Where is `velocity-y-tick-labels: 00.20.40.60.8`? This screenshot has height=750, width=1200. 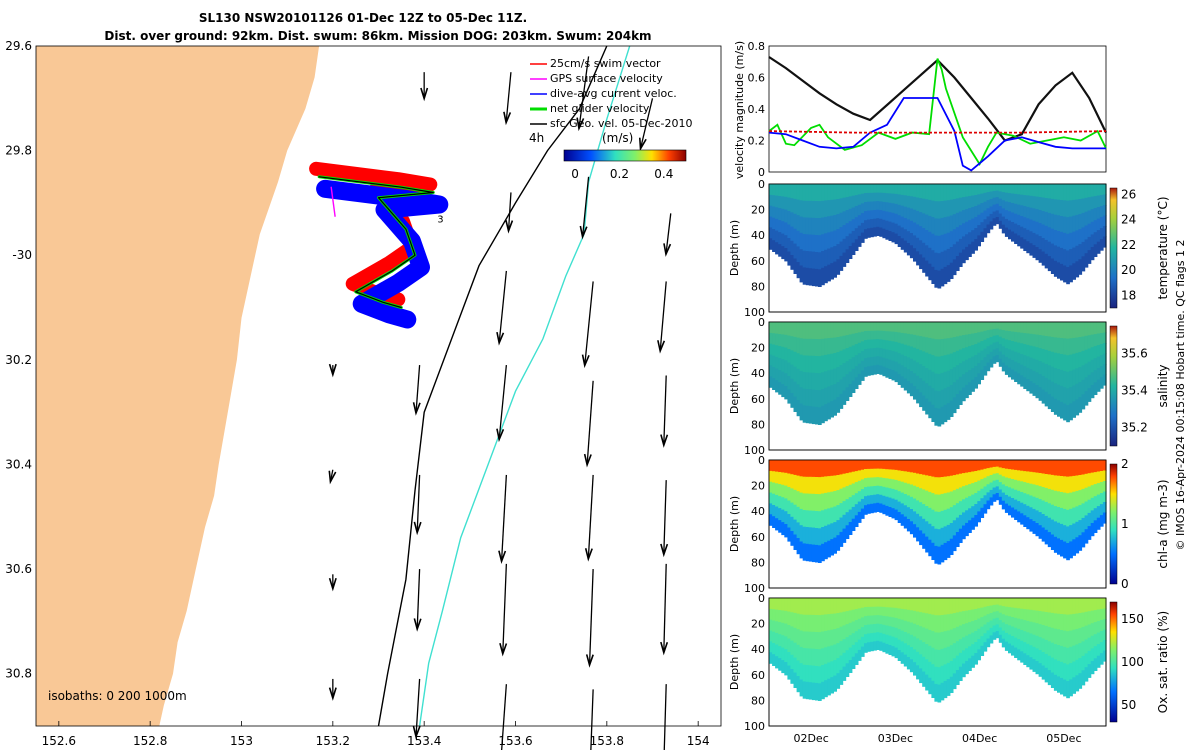
velocity-y-tick-labels: 00.20.40.60.8 is located at coordinates (757, 109).